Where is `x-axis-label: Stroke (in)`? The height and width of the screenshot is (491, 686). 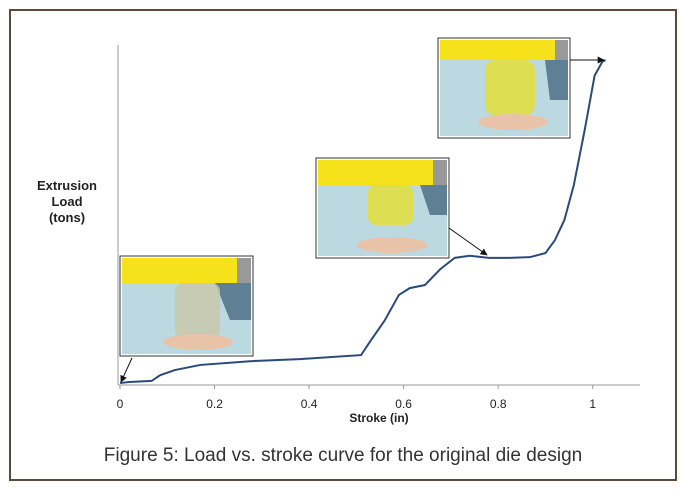
x-axis-label: Stroke (in) is located at coordinates (378, 418).